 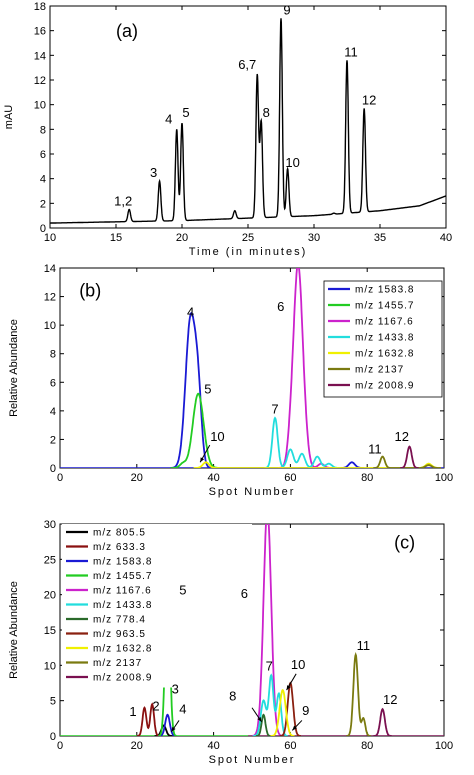 What do you see at coordinates (40, 7) in the screenshot?
I see `y-tick-label: 18` at bounding box center [40, 7].